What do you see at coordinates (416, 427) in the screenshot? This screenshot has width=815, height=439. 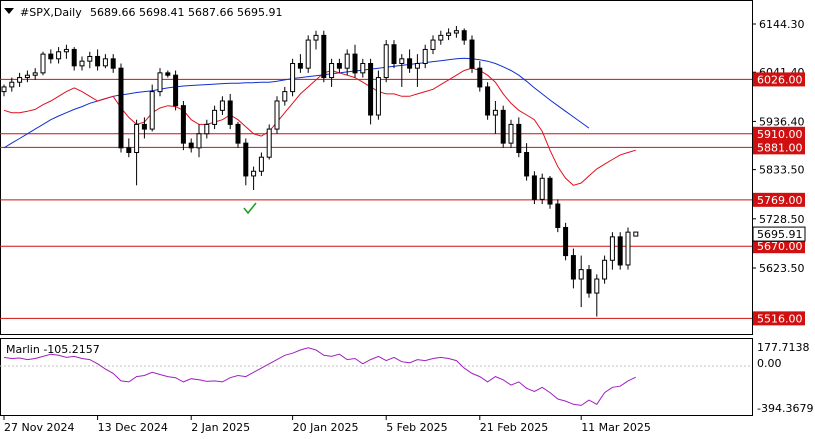 I see `x-tick-label: 5 Feb 2025` at bounding box center [416, 427].